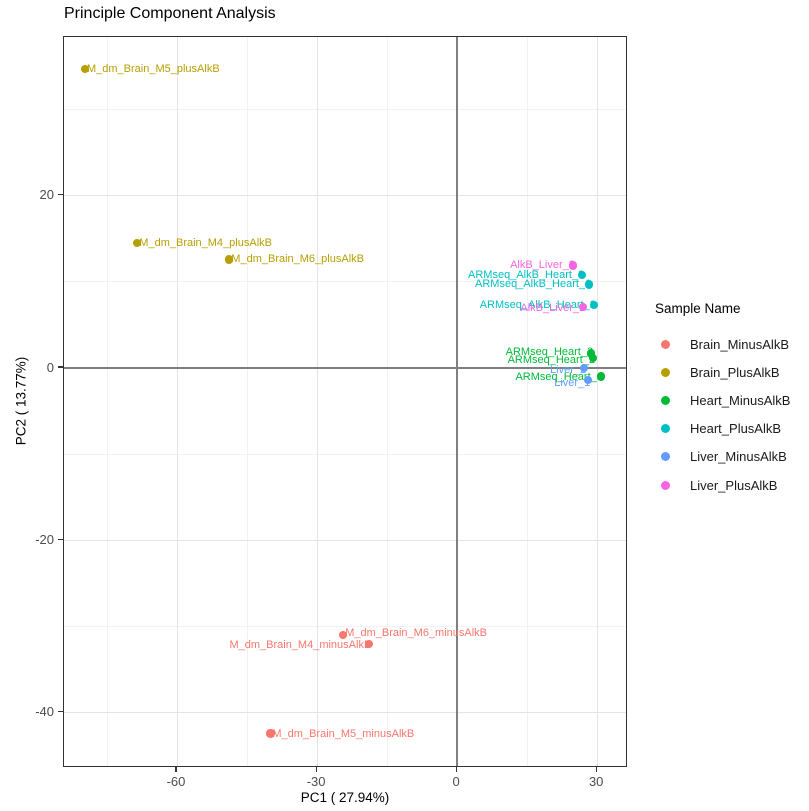 The image size is (809, 811). What do you see at coordinates (343, 733) in the screenshot?
I see `point-label: M_dm_Brain_M5_minusAlkB` at bounding box center [343, 733].